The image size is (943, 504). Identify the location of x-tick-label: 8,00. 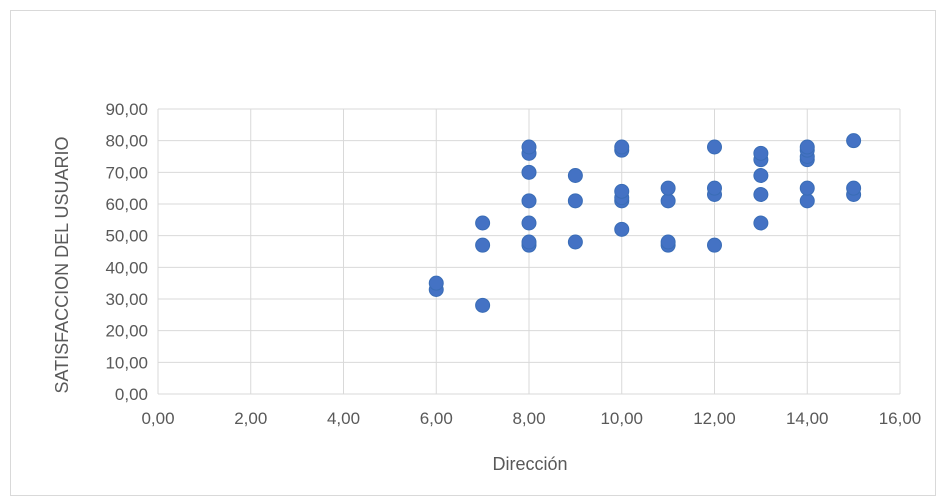
(528, 418).